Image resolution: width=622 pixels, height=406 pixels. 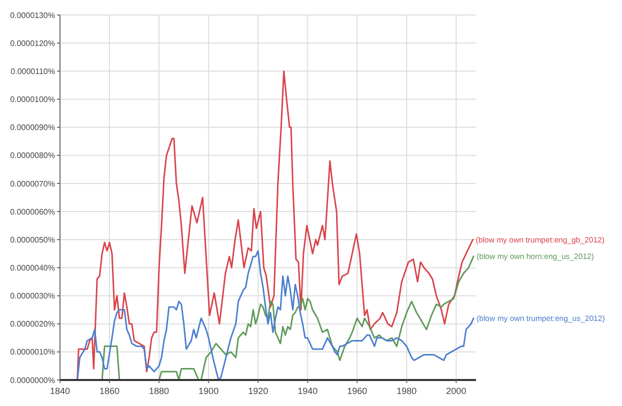 I want to click on x-tick-label: 1940, so click(x=308, y=391).